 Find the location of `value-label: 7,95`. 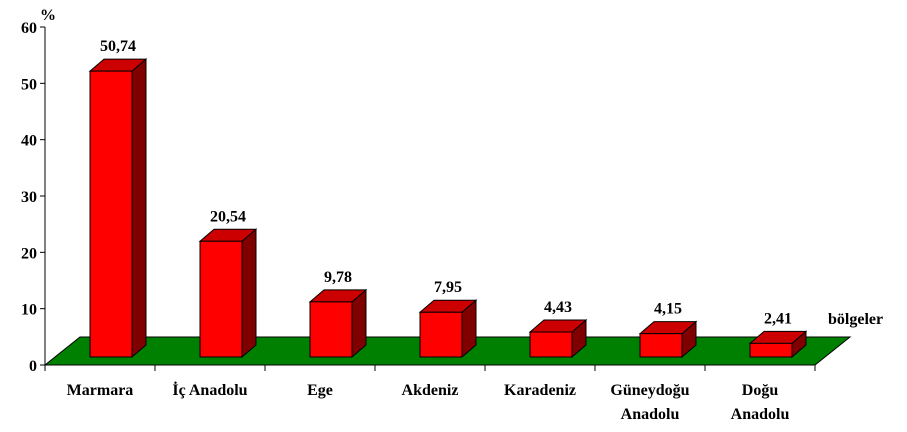

value-label: 7,95 is located at coordinates (448, 287).